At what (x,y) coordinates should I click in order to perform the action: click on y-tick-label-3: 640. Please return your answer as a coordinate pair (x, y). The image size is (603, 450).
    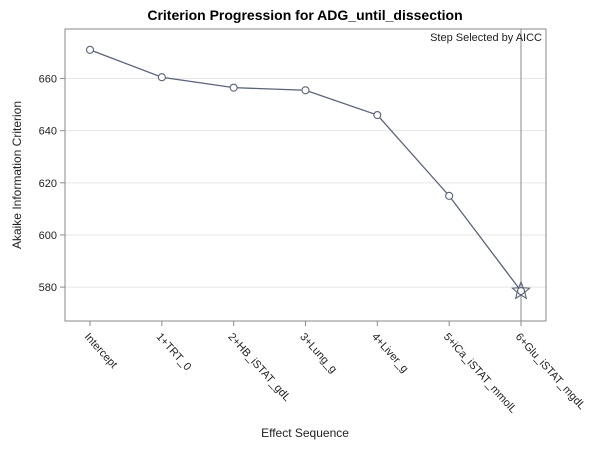
    Looking at the image, I should click on (48, 132).